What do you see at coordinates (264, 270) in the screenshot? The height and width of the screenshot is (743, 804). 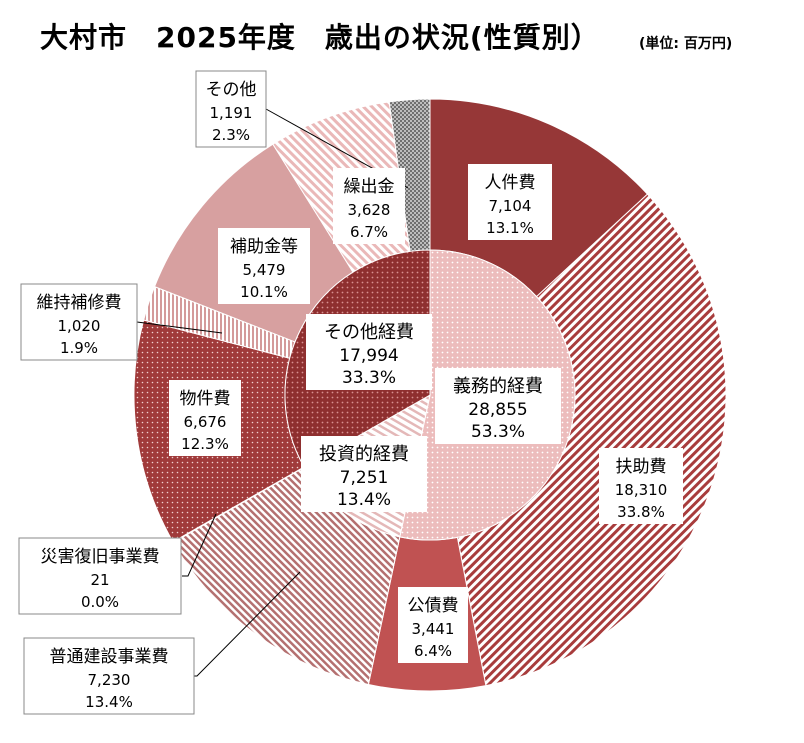 I see `outer-label-value-7: 5,479` at bounding box center [264, 270].